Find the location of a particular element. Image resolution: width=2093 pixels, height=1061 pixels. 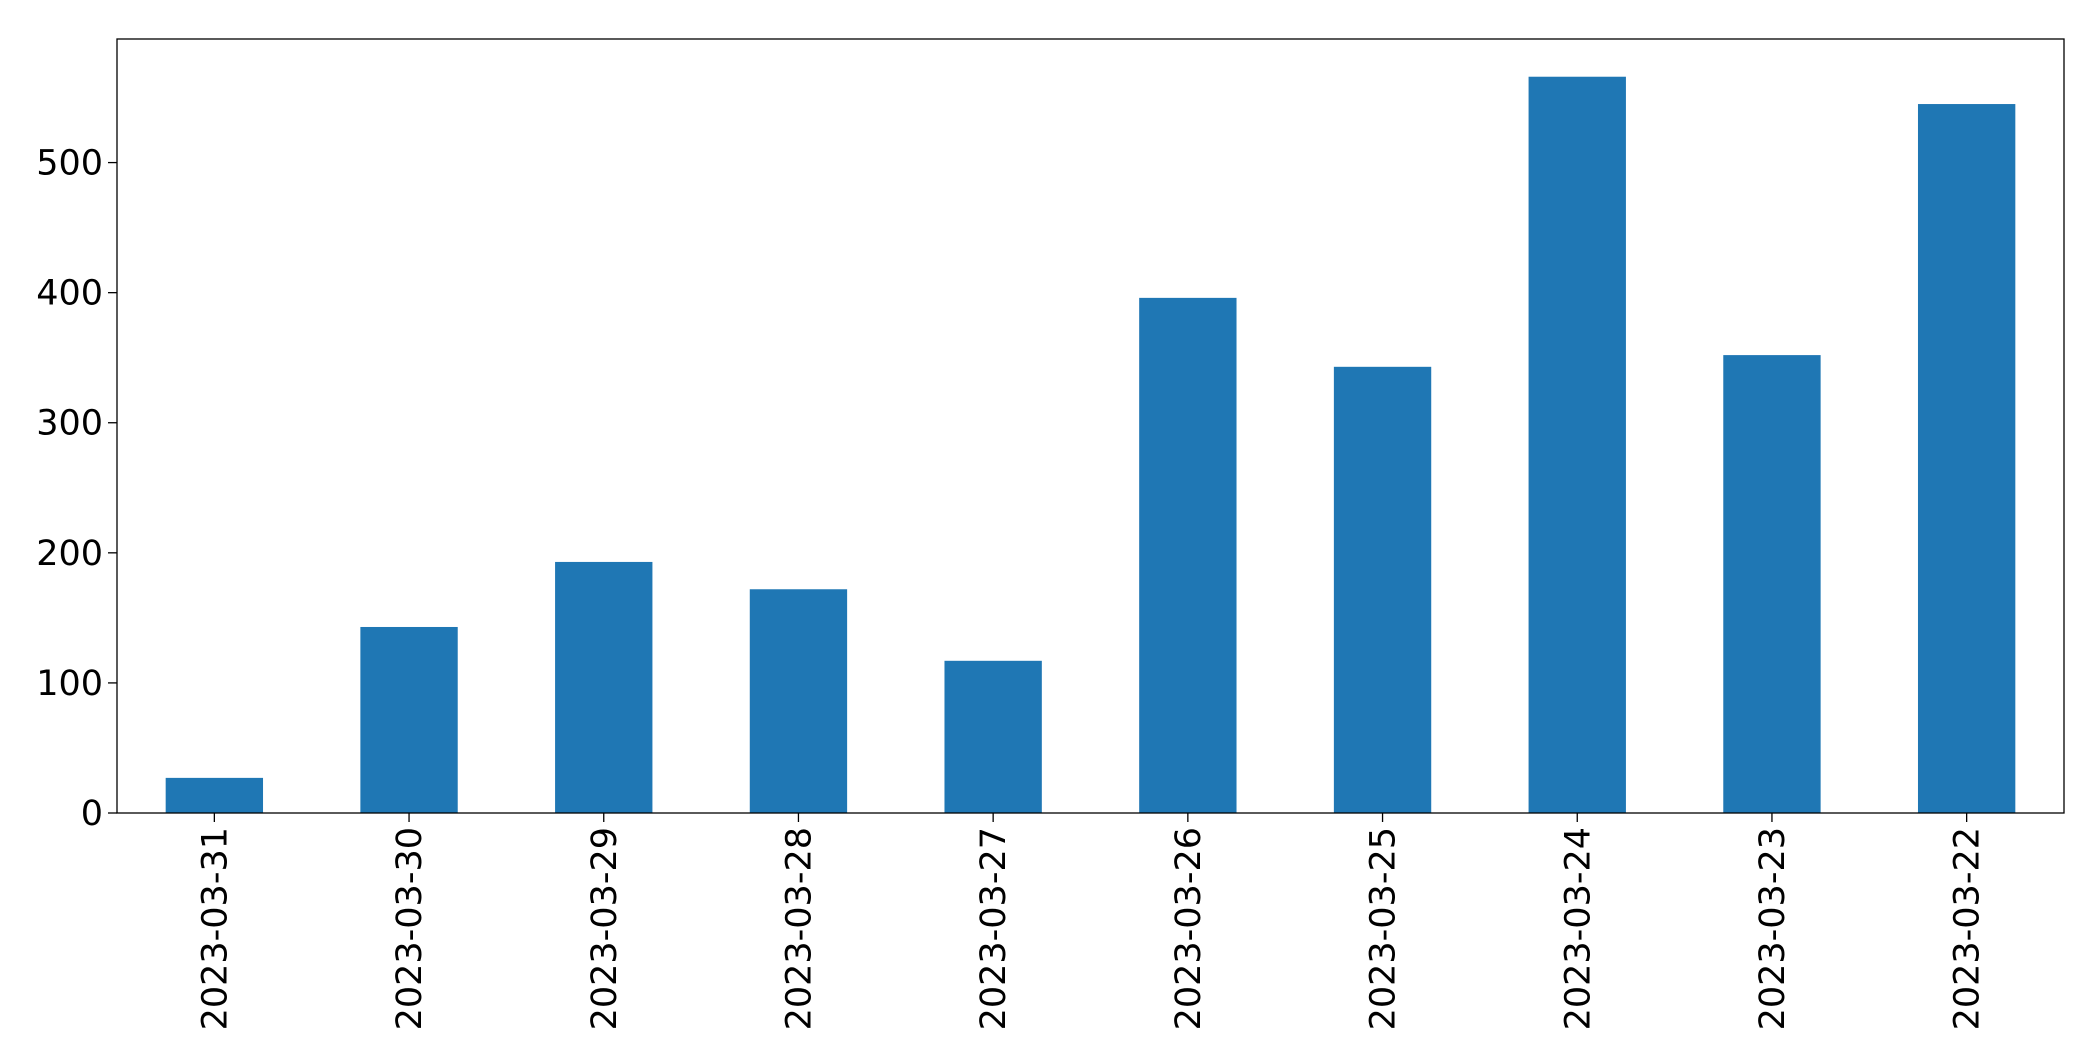

x-tick-label: 2023-03-26 is located at coordinates (1189, 928).